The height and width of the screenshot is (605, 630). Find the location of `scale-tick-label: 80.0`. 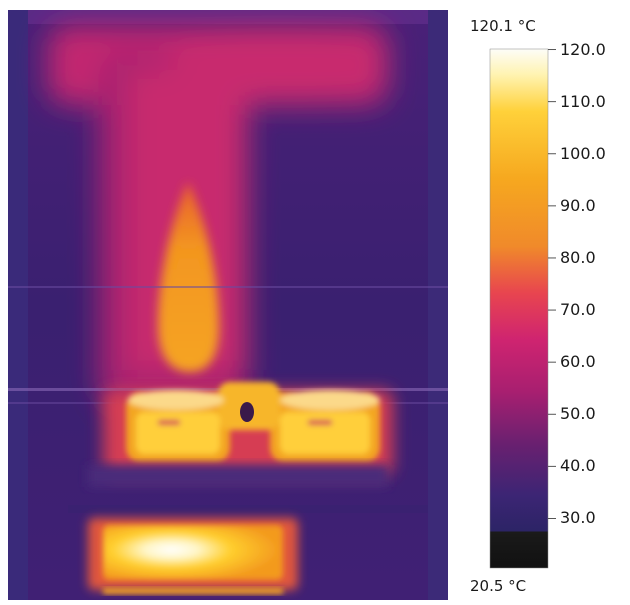

scale-tick-label: 80.0 is located at coordinates (578, 257).